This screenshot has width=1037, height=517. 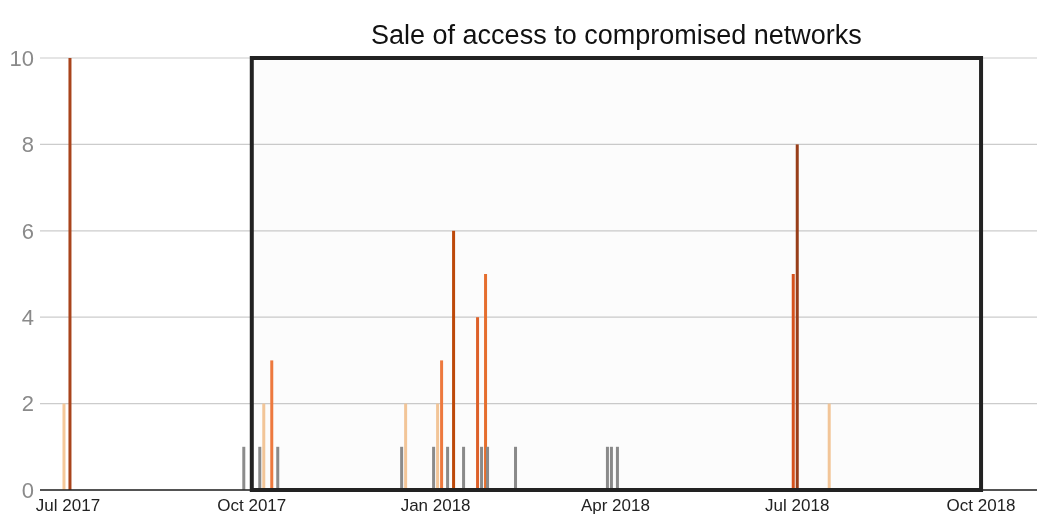 I want to click on y-tick-label: 10, so click(x=21, y=58).